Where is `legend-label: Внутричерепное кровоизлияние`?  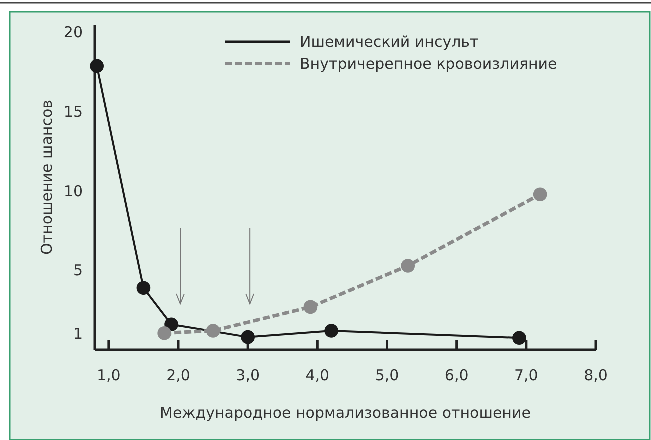 legend-label: Внутричерепное кровоизлияние is located at coordinates (429, 64).